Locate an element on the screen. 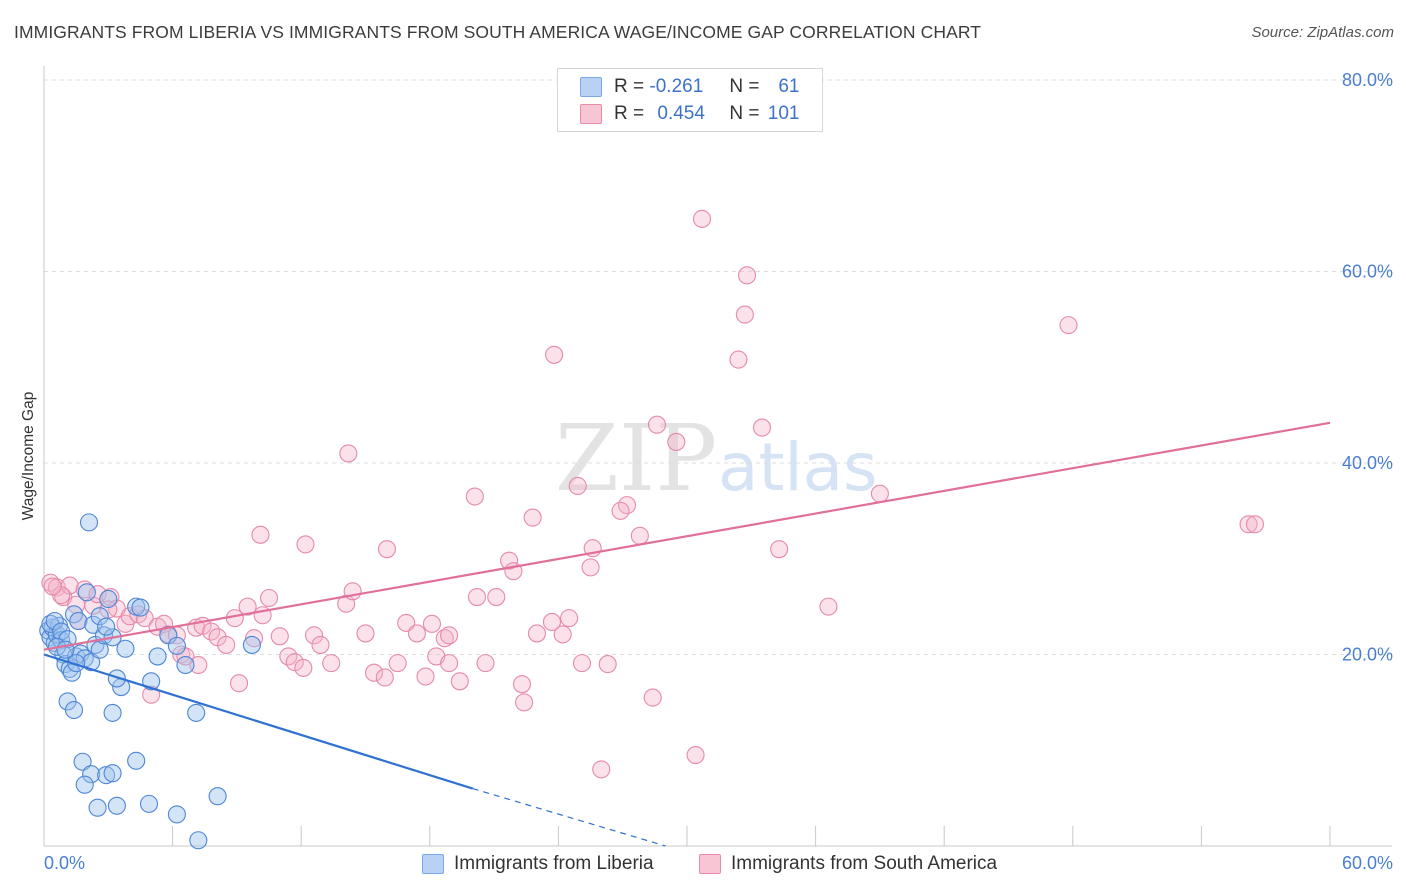 The width and height of the screenshot is (1406, 892). x-tick-label: 0.0% is located at coordinates (64, 863).